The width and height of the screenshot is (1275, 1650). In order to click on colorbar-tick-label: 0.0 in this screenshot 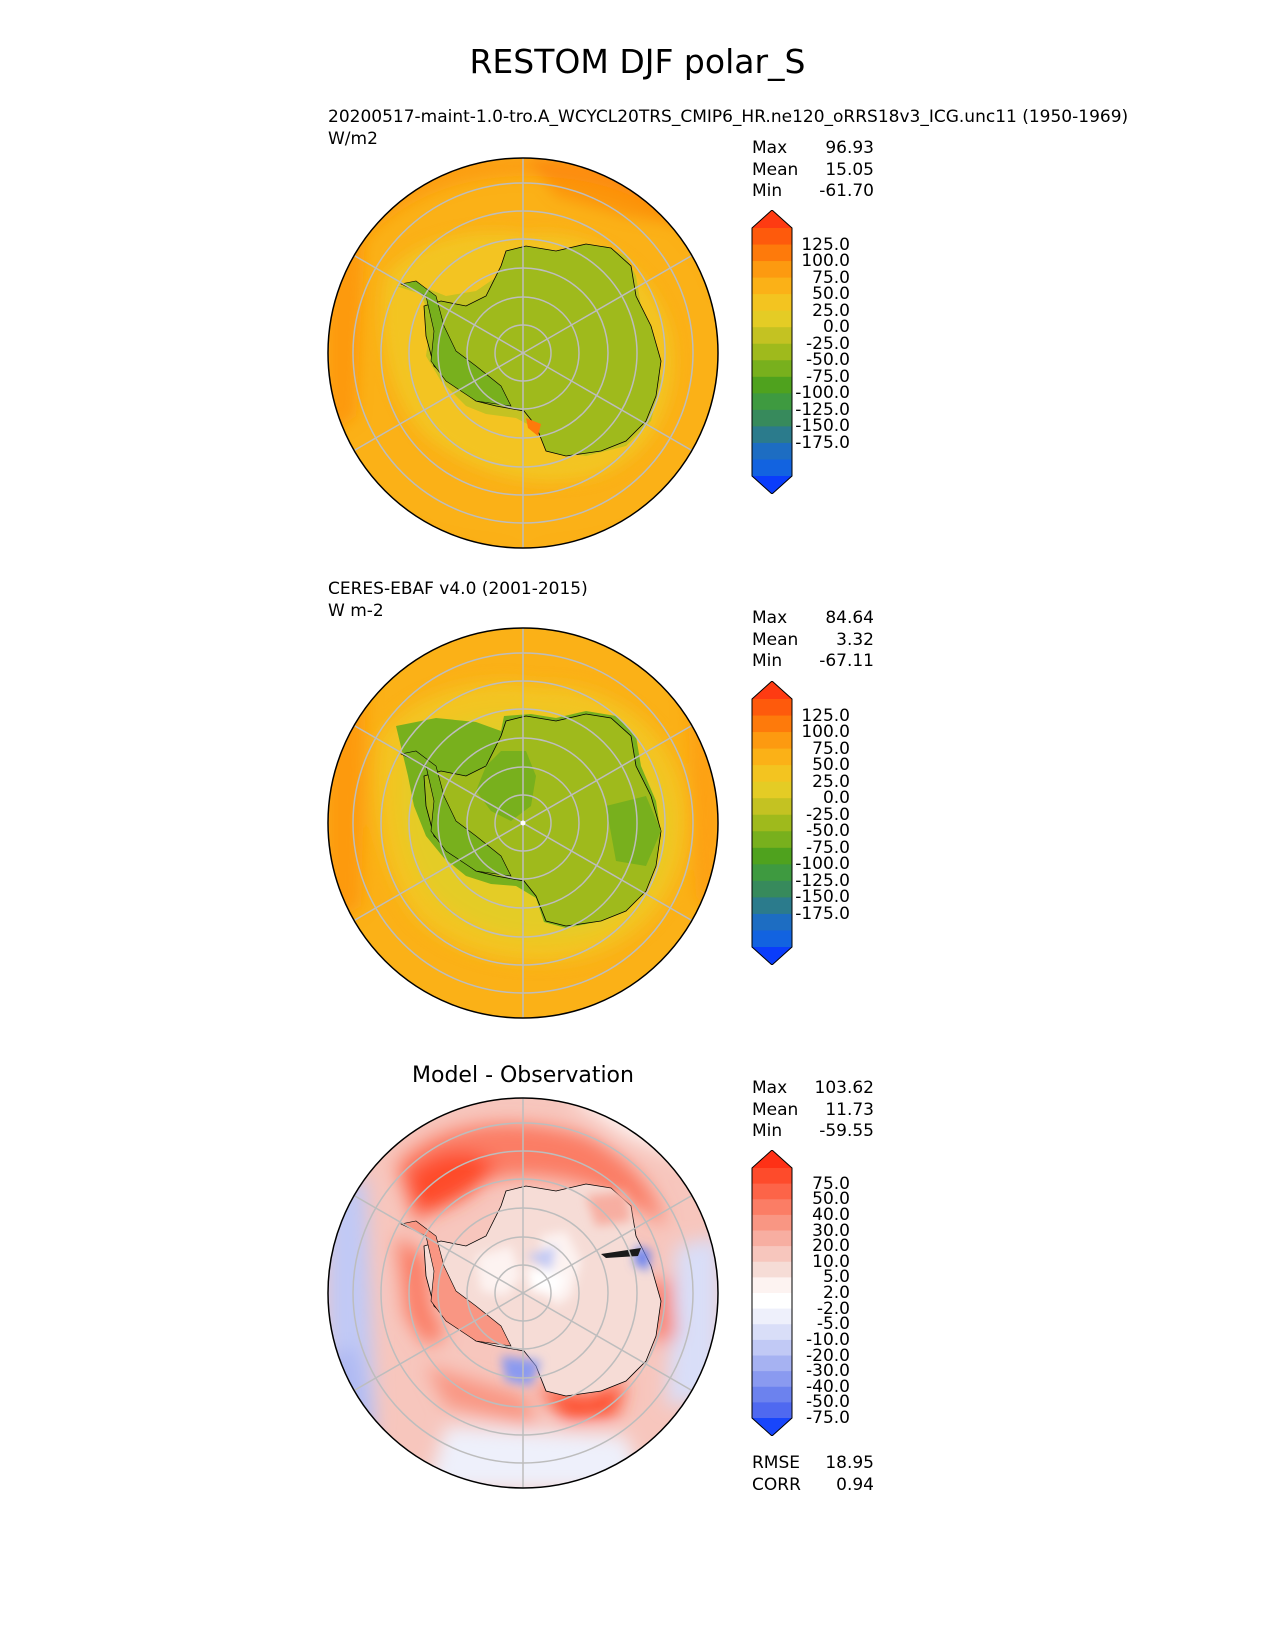, I will do `click(836, 327)`.